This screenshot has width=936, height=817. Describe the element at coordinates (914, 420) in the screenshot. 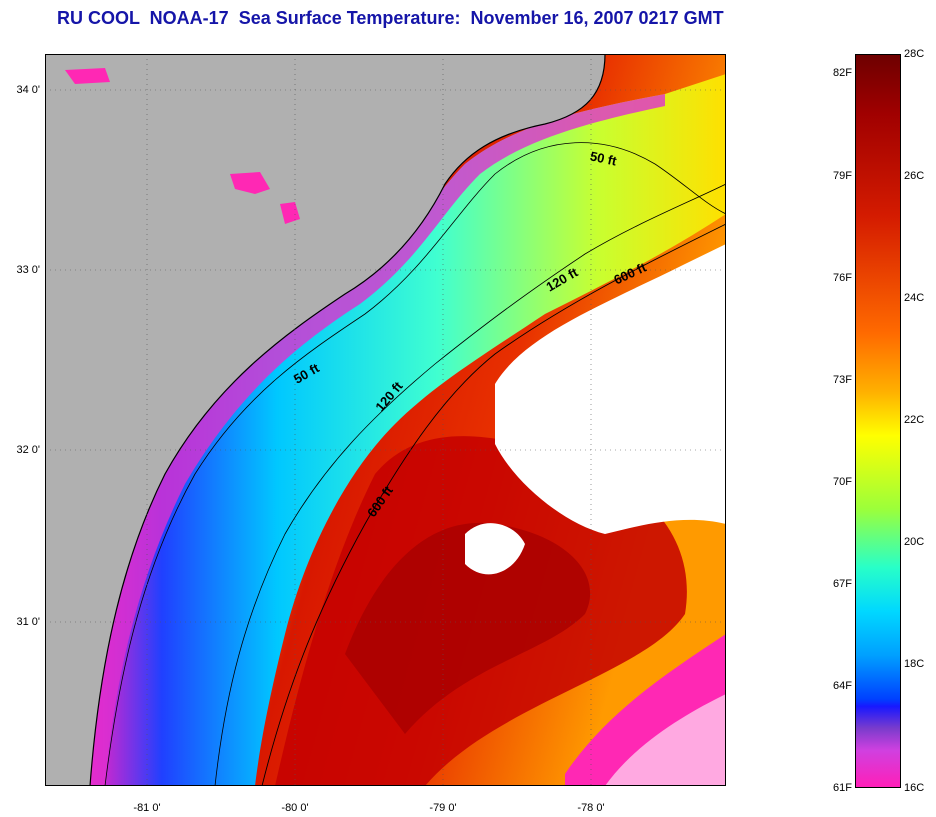

I see `colorbar-label-c: 22C` at that location.